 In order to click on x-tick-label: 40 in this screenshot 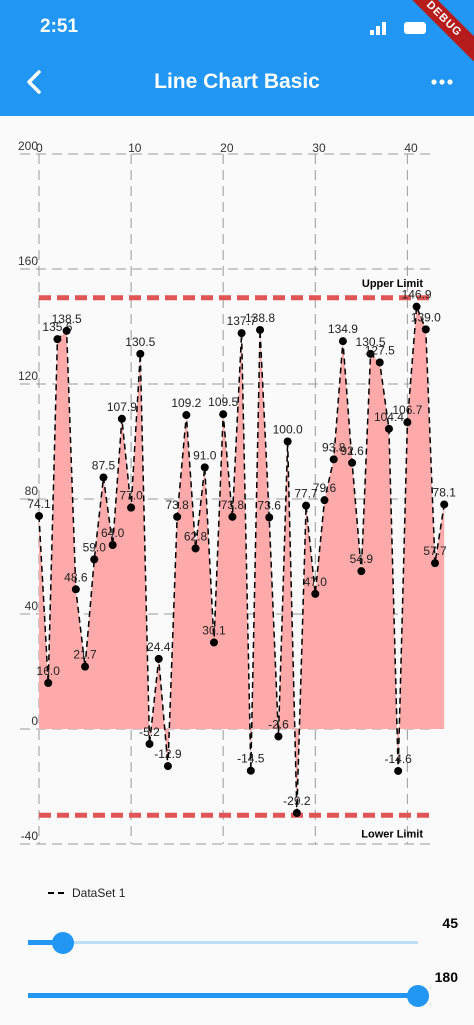, I will do `click(411, 148)`.